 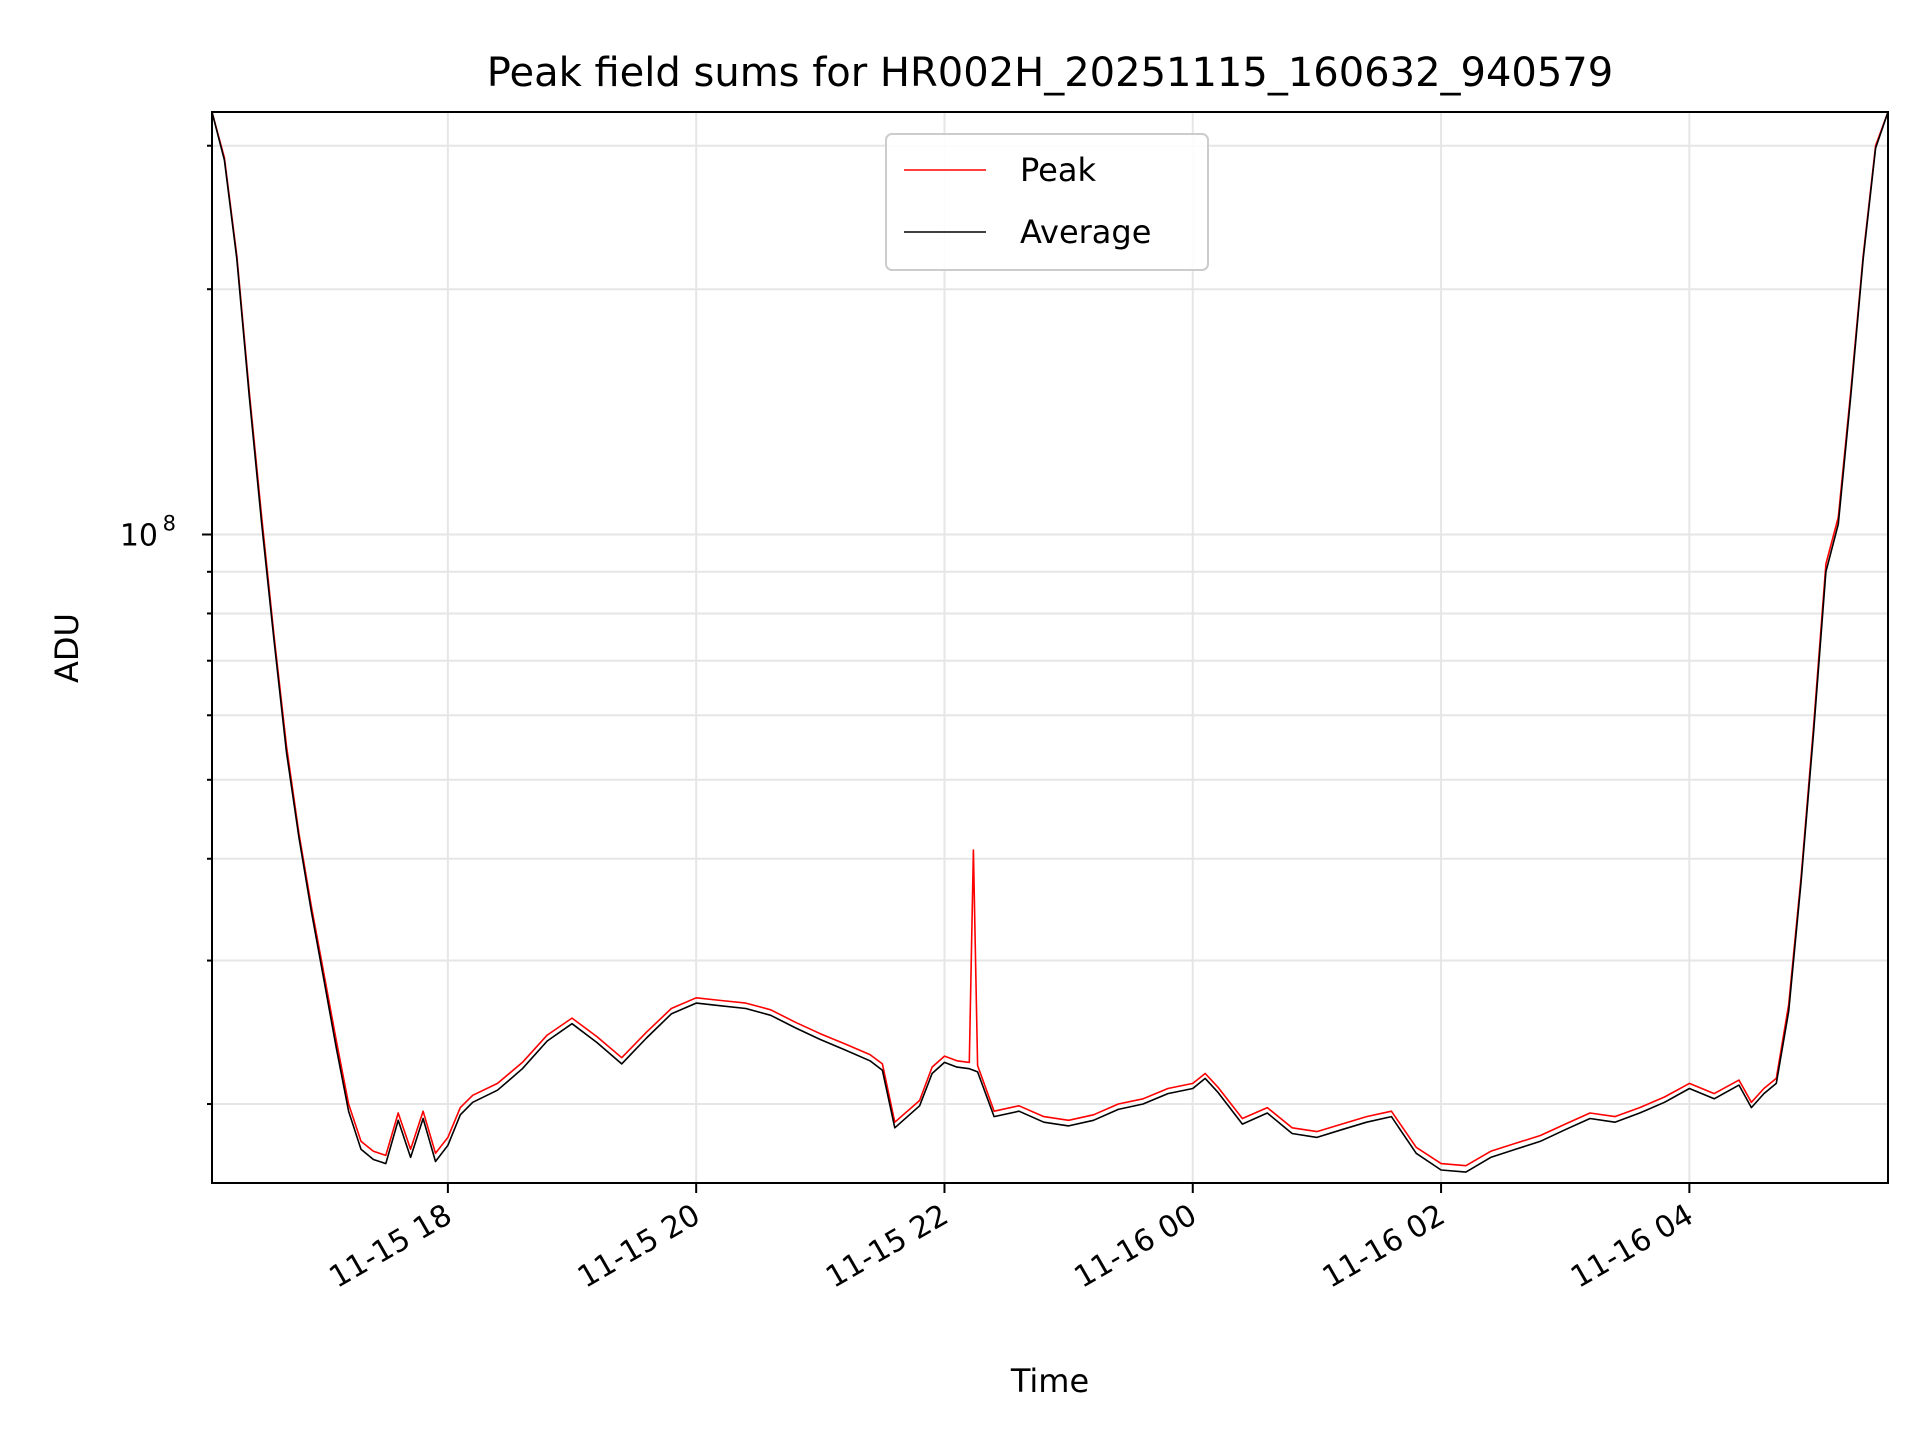 I want to click on x-tick-label: 11-16 04, so click(x=1632, y=1247).